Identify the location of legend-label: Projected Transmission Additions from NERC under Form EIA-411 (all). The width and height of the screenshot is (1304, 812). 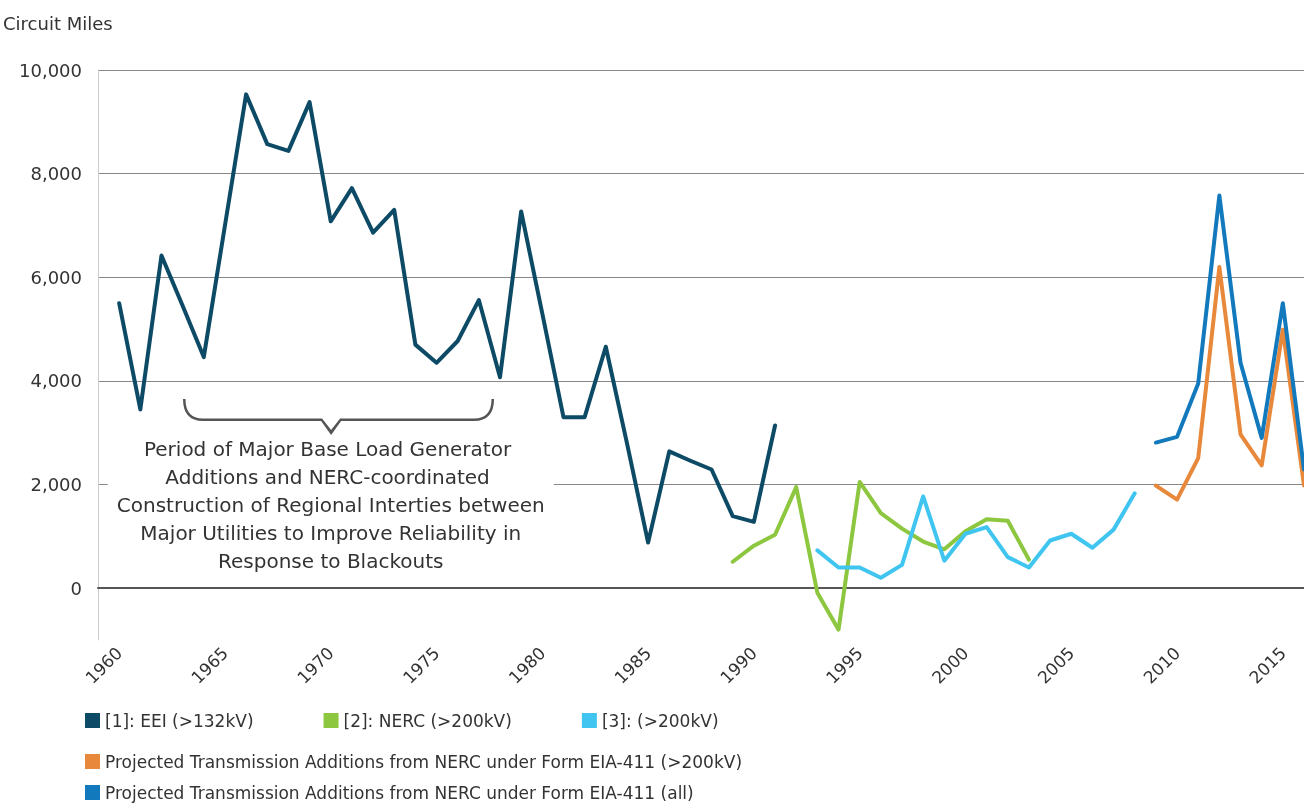
(399, 792).